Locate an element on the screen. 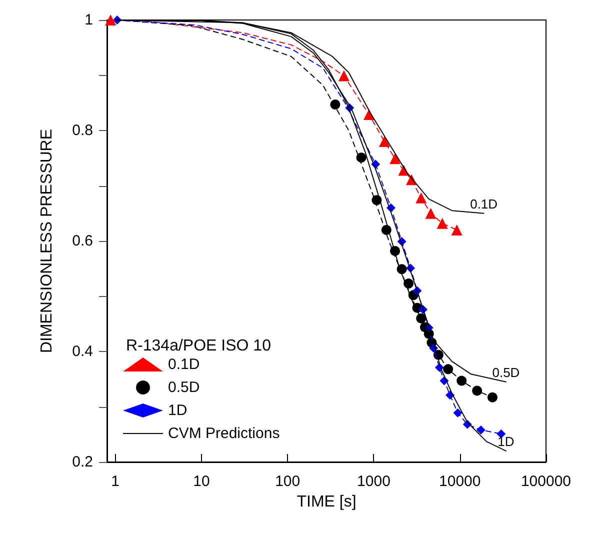 The image size is (610, 534). annotation: 0.1D is located at coordinates (484, 204).